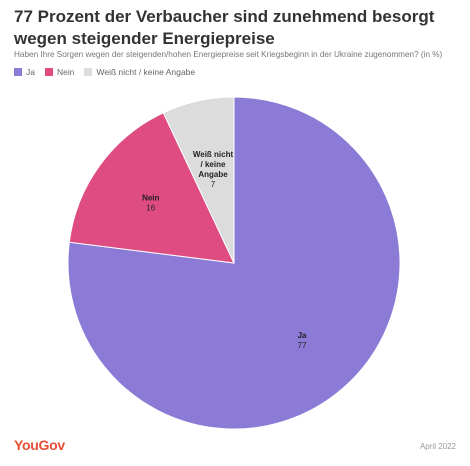  What do you see at coordinates (88, 72) in the screenshot?
I see `legend-swatch-weiss-nicht` at bounding box center [88, 72].